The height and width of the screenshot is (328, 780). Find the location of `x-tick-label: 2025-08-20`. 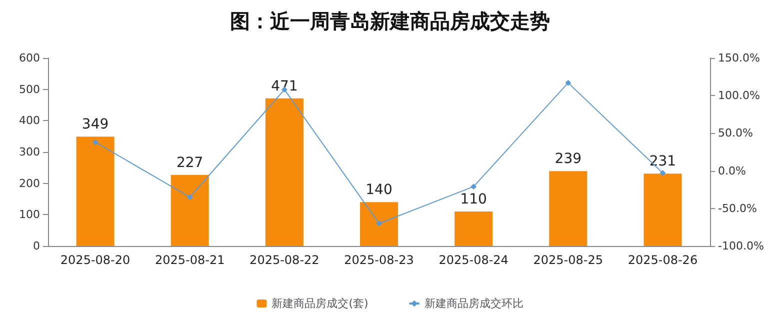

x-tick-label: 2025-08-20 is located at coordinates (95, 260).